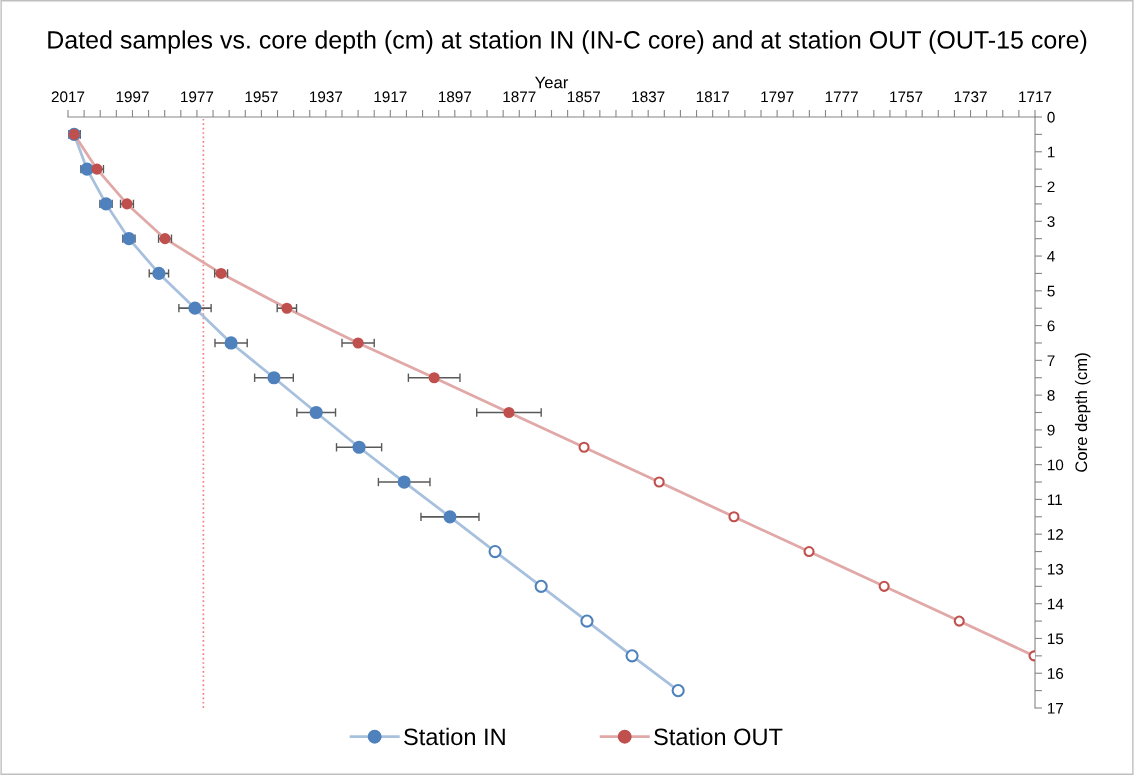 The width and height of the screenshot is (1134, 775). I want to click on x-tick-label: 1797, so click(777, 97).